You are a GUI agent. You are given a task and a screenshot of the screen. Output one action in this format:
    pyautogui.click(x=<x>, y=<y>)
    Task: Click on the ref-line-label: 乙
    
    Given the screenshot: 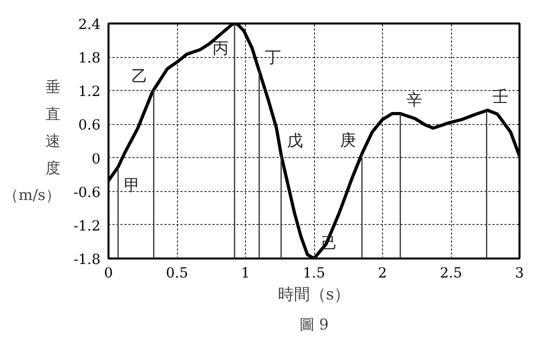 What is the action you would take?
    pyautogui.click(x=140, y=76)
    